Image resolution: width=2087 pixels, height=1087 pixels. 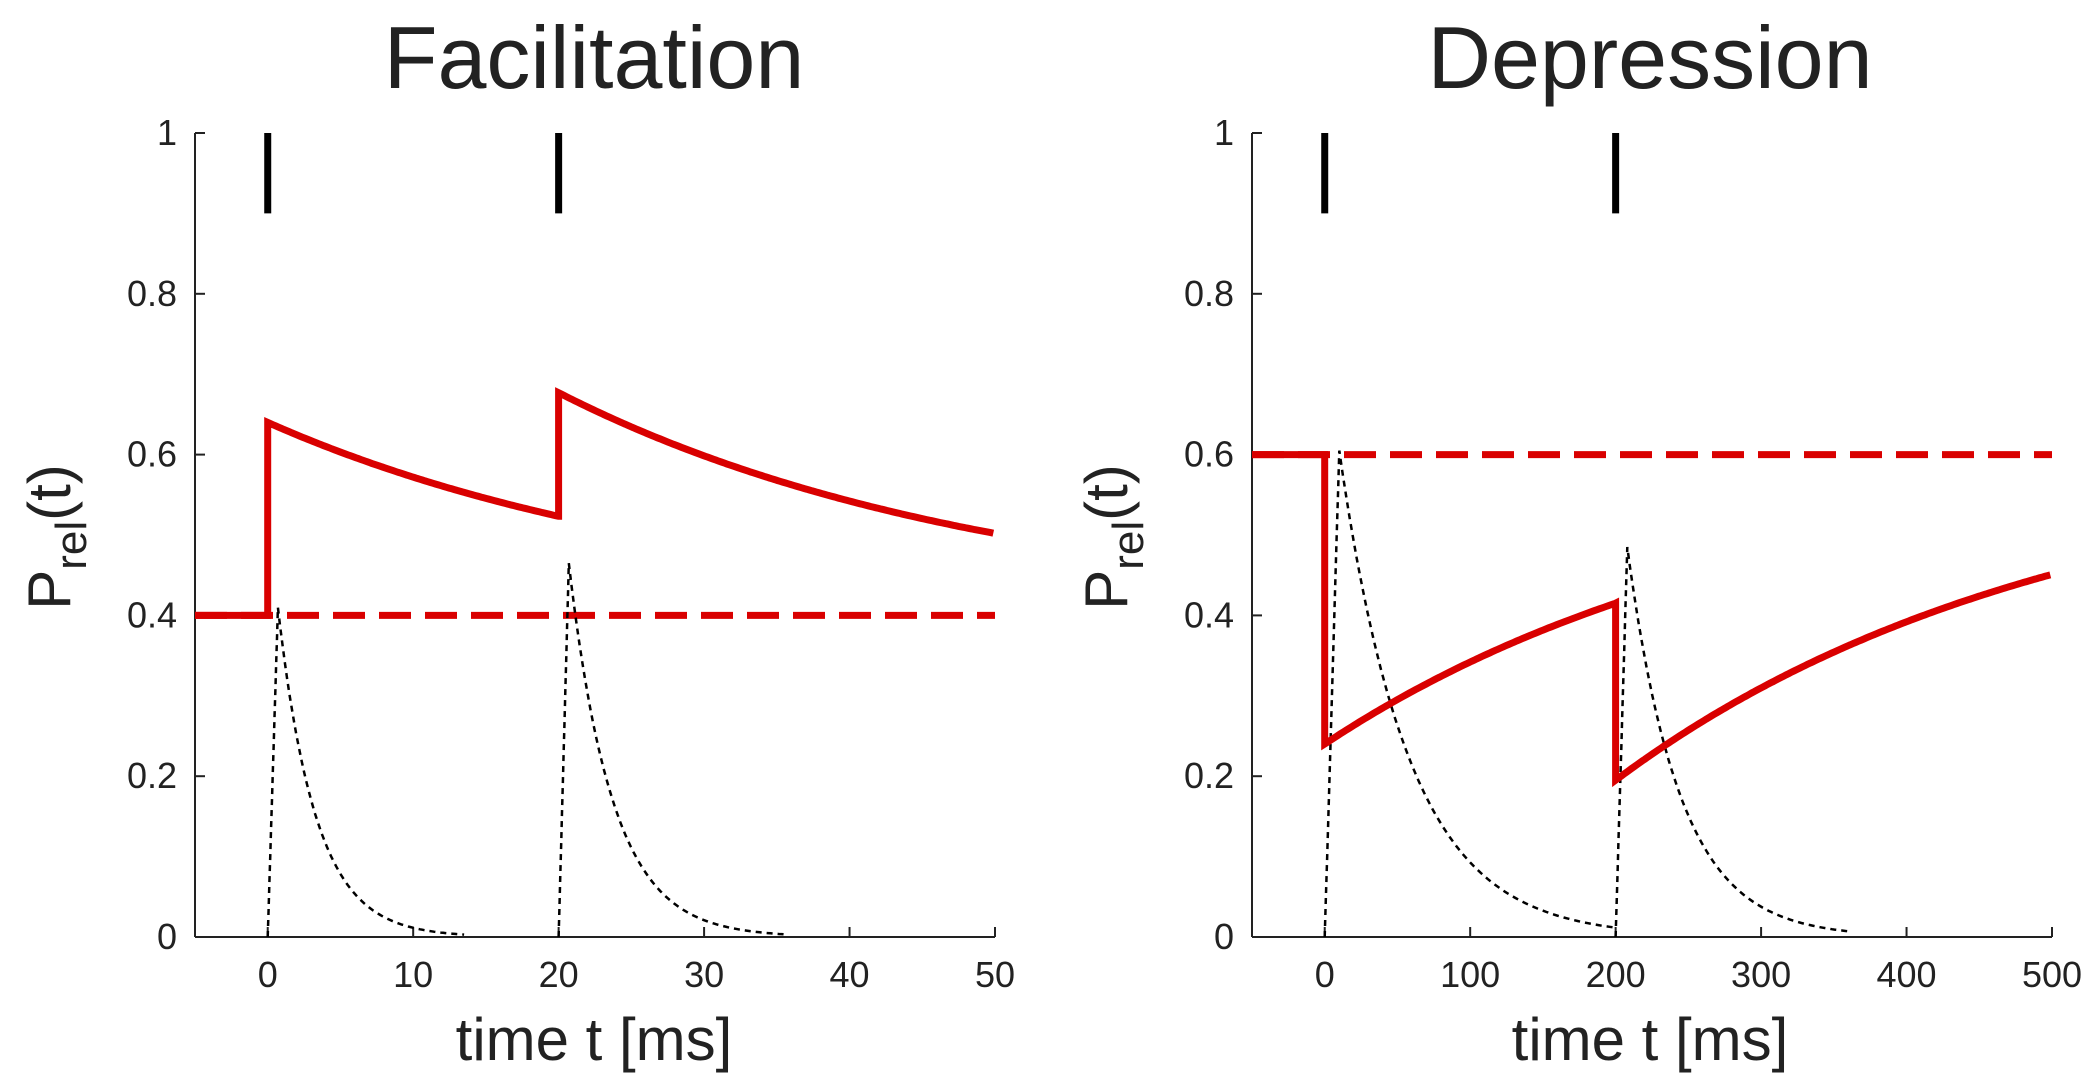 What do you see at coordinates (559, 974) in the screenshot?
I see `x-tick-label: 20` at bounding box center [559, 974].